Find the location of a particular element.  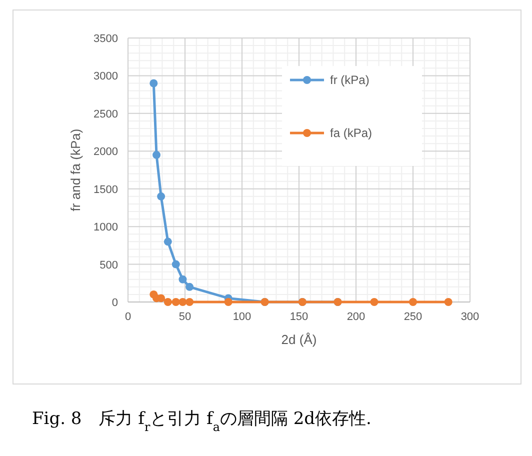

x-tick-label: 200 is located at coordinates (356, 317).